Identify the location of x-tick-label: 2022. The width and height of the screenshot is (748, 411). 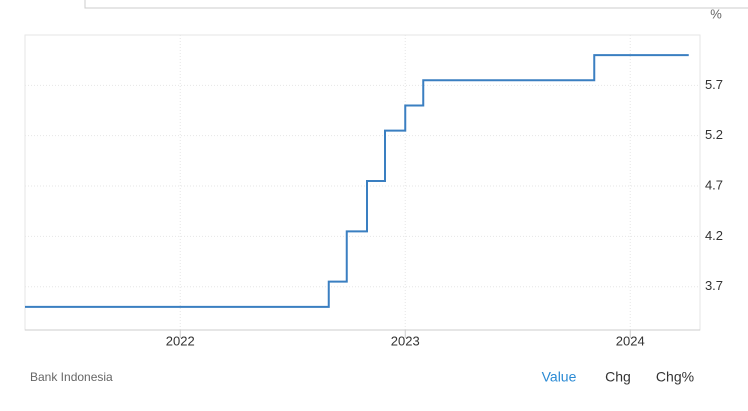
(180, 340).